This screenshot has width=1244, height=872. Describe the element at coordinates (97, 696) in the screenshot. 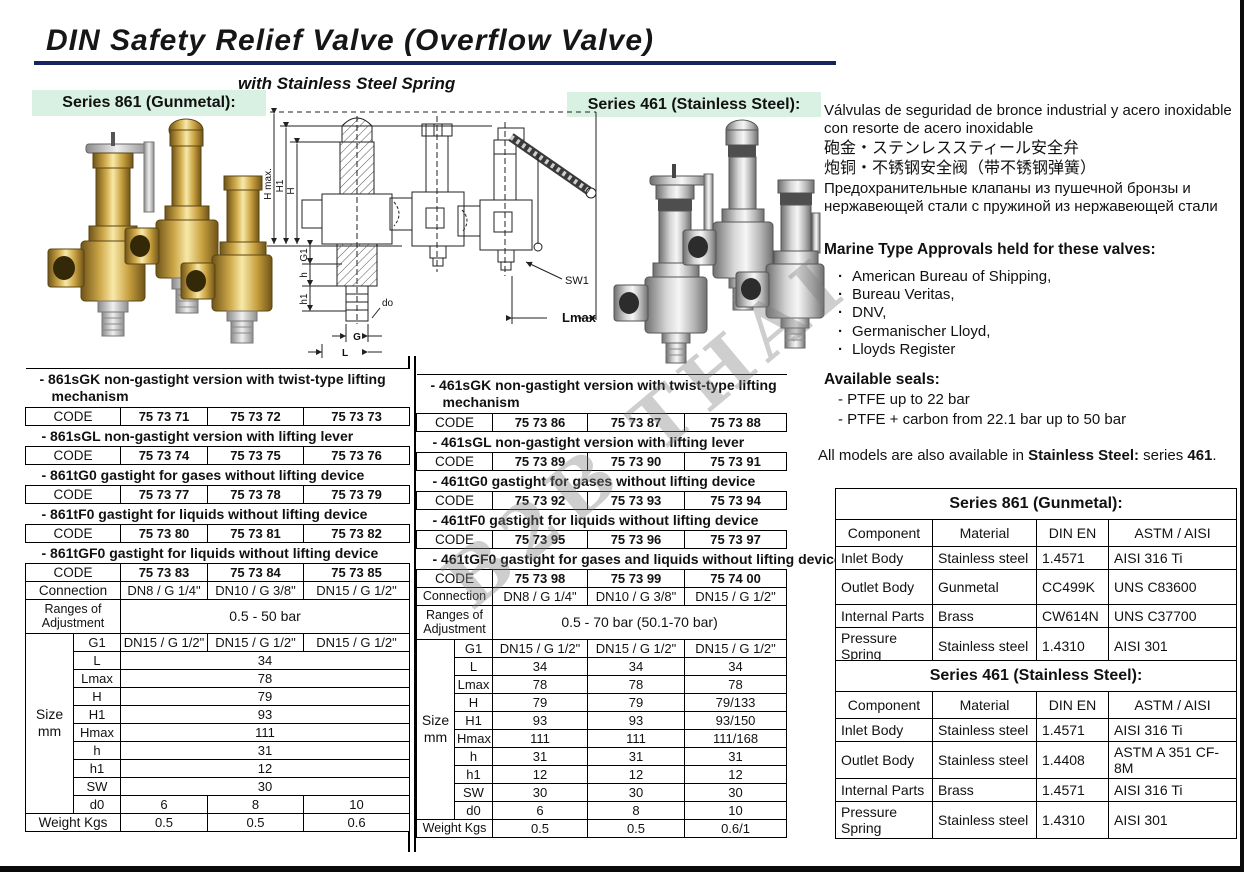

I see `size-sublabel: H` at that location.